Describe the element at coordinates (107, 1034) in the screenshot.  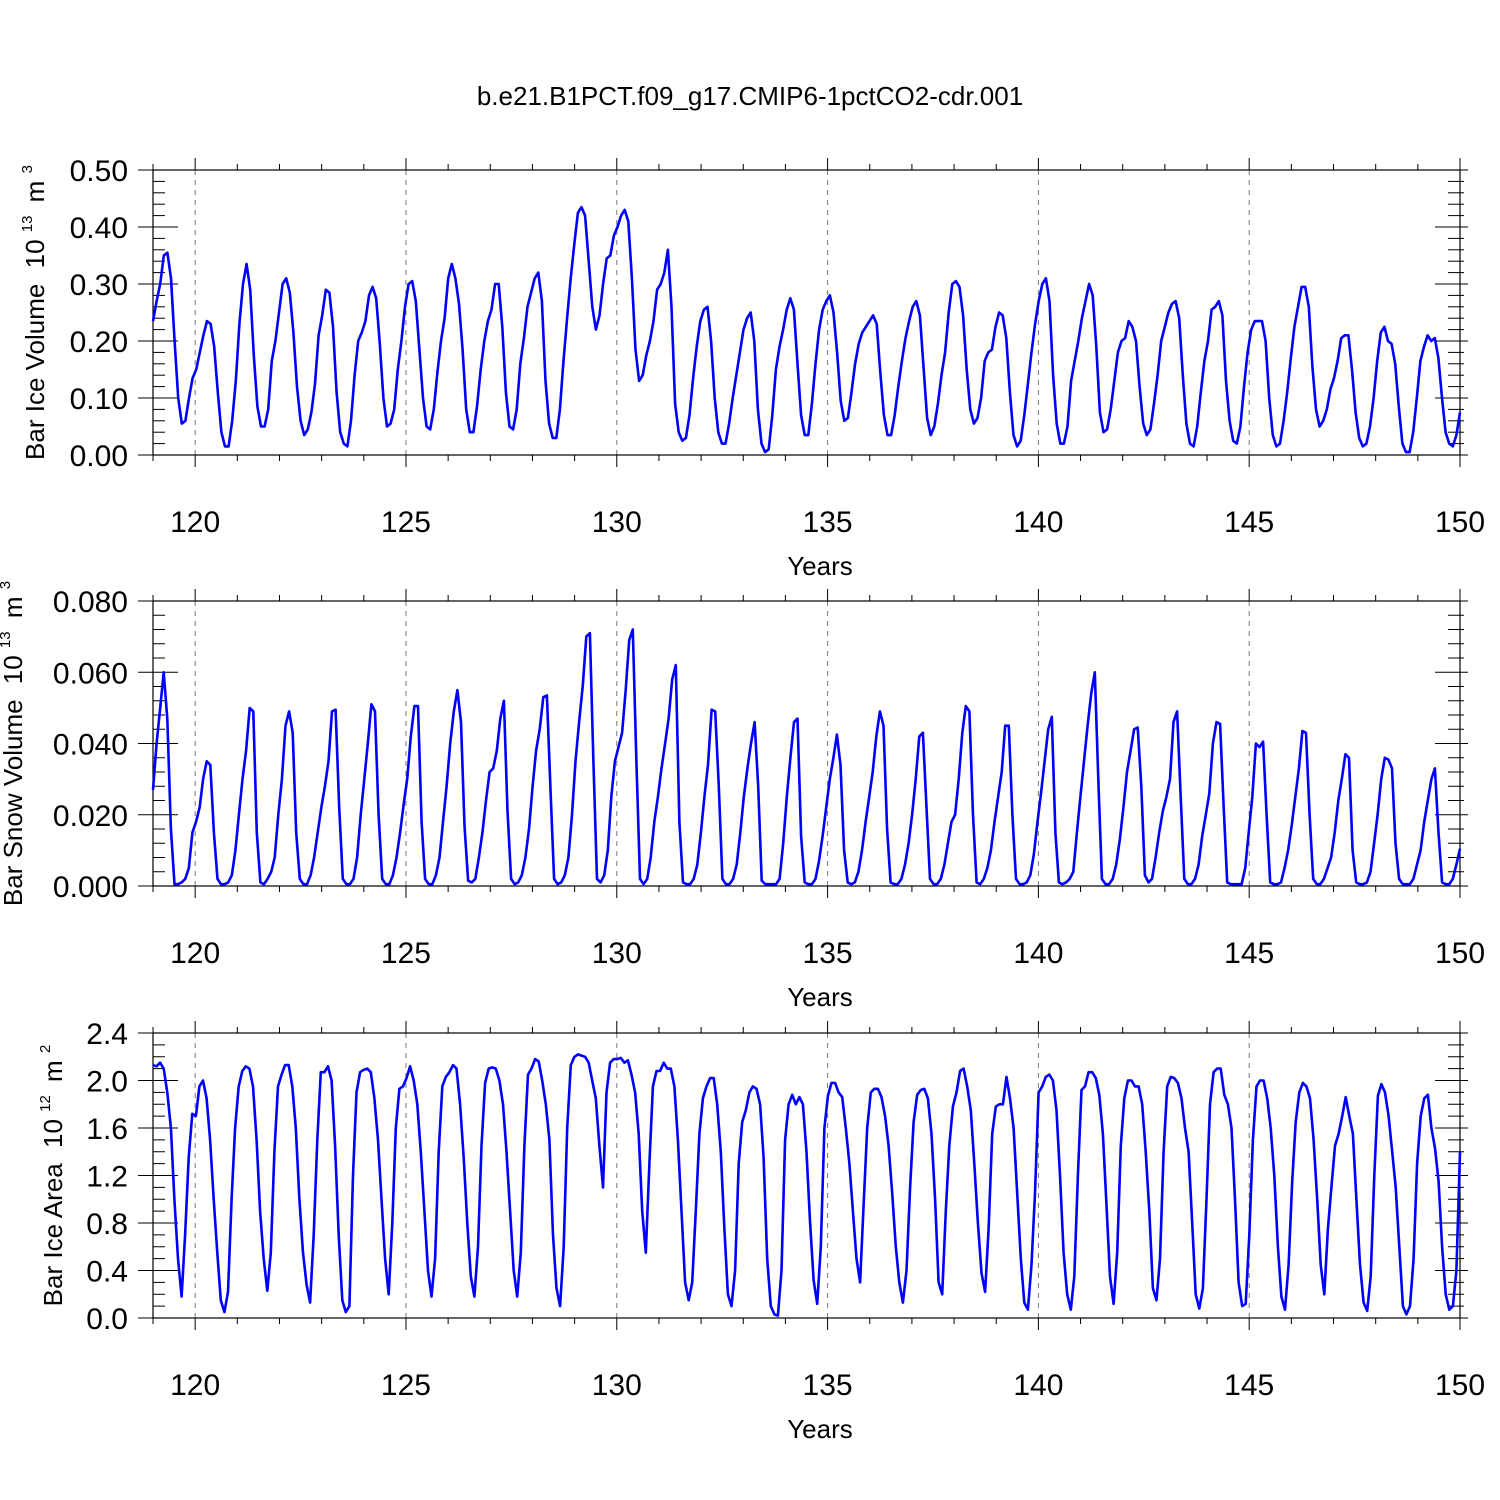
I see `ice-area-y-tick-label: 2.4` at that location.